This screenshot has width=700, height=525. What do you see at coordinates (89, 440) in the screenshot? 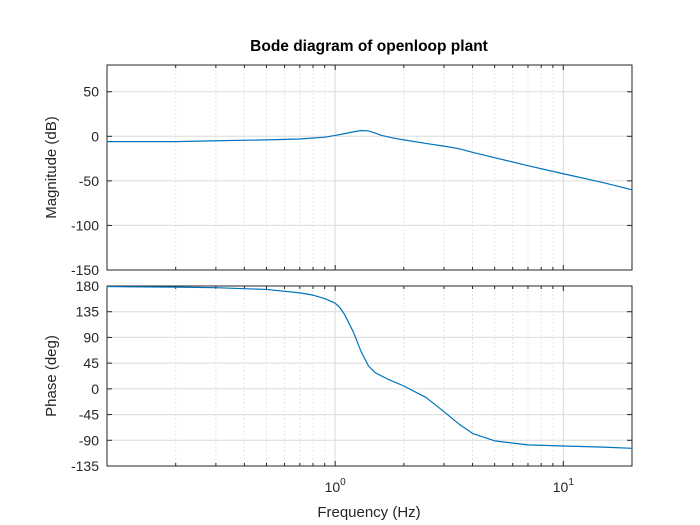
I see `y-tick-label: -90` at bounding box center [89, 440].